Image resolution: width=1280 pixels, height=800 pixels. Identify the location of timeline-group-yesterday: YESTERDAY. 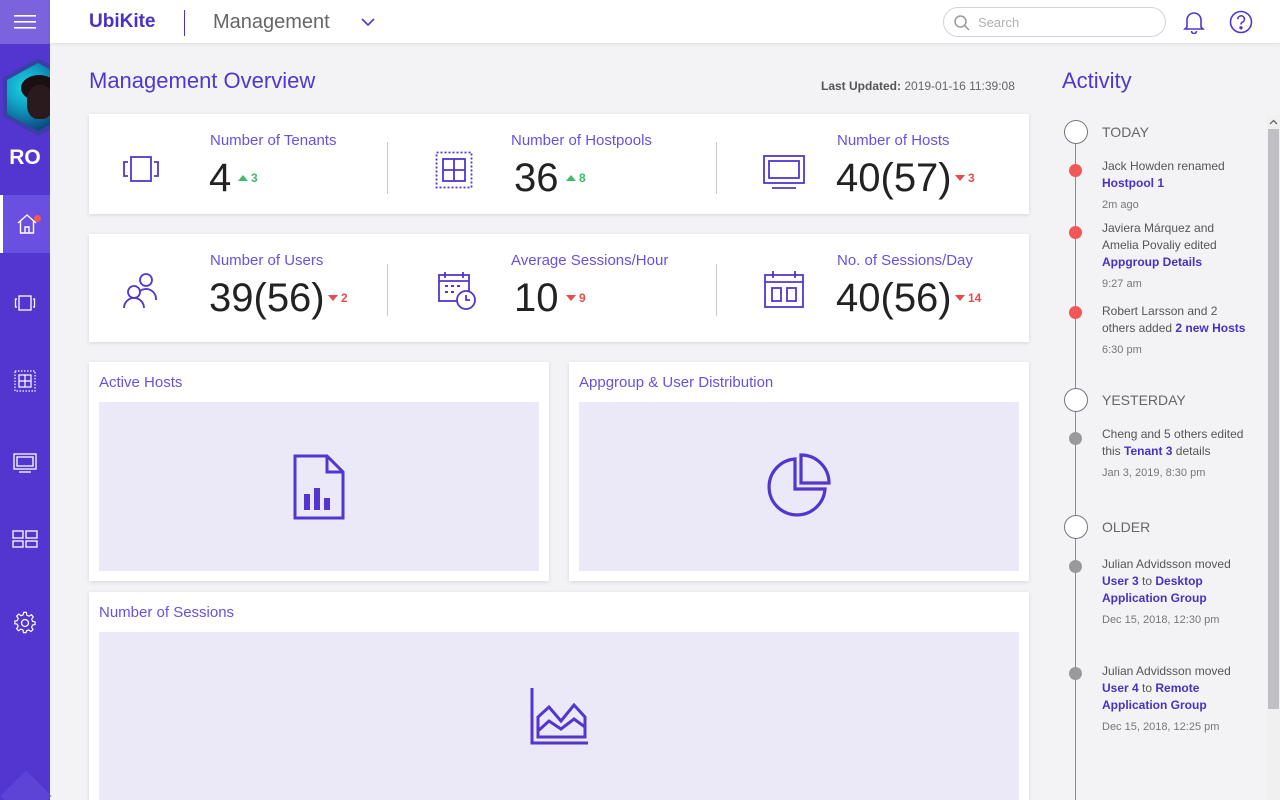
(1164, 400).